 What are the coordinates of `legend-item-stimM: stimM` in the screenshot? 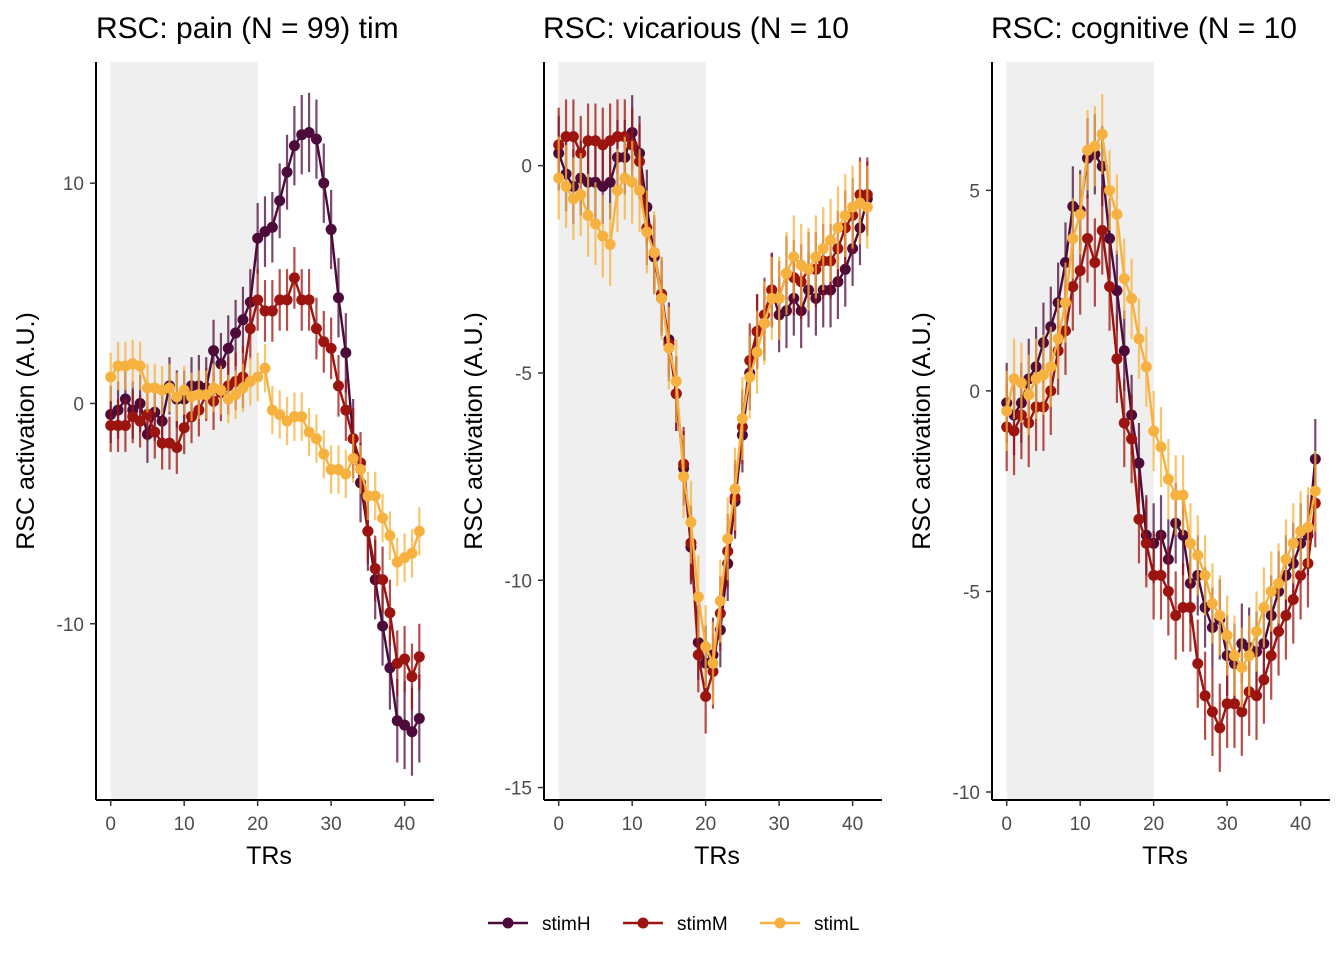 It's located at (675, 924).